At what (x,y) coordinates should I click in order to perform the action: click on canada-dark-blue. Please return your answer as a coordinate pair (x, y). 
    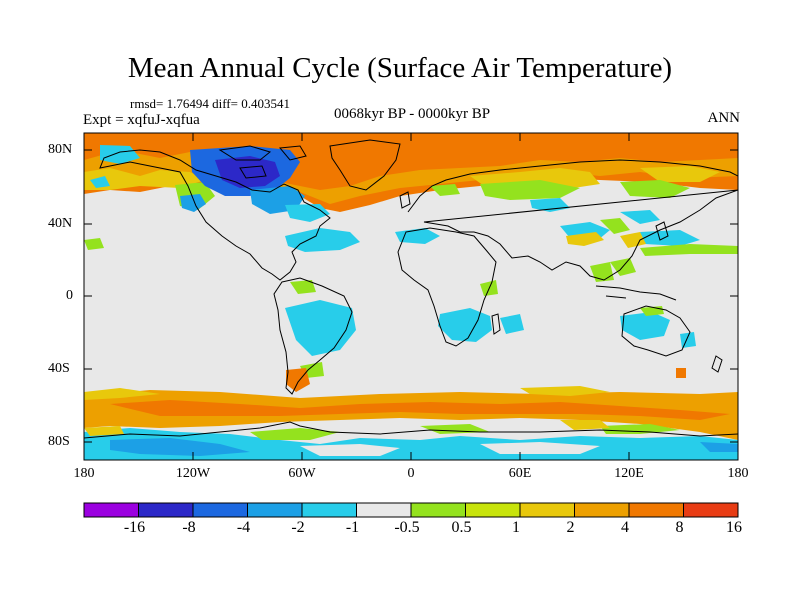
    Looking at the image, I should click on (247, 172).